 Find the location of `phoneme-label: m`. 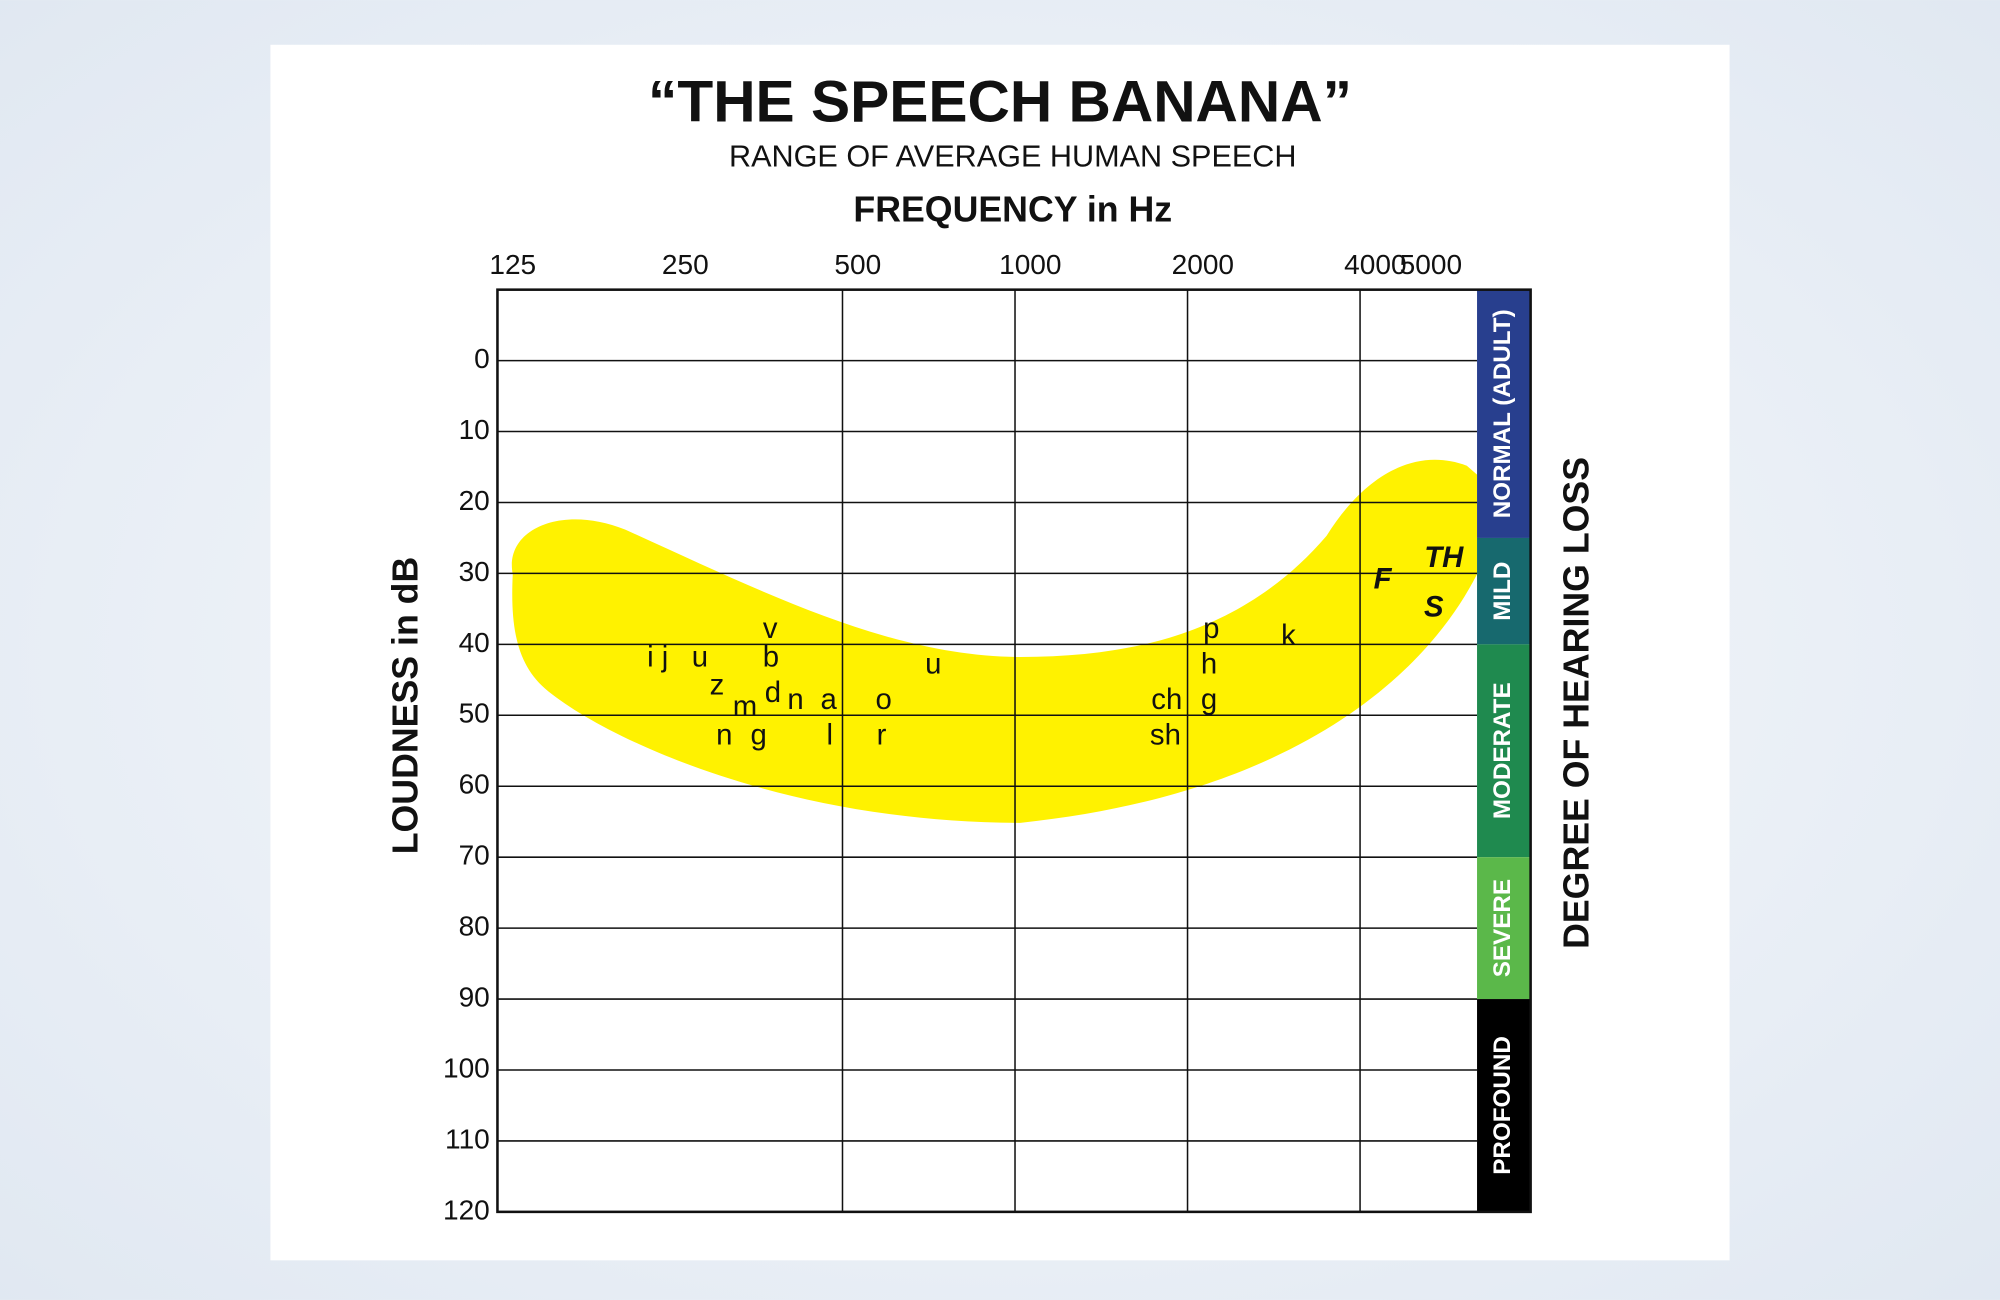

phoneme-label: m is located at coordinates (745, 706).